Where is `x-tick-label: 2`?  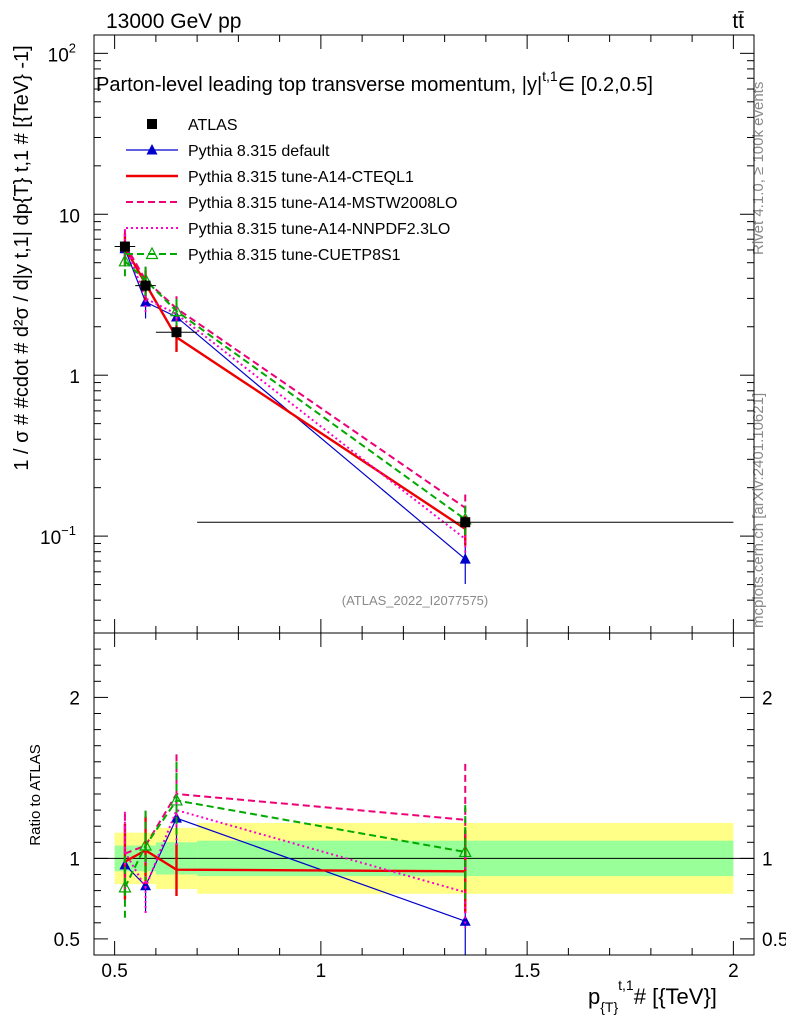 x-tick-label: 2 is located at coordinates (733, 971).